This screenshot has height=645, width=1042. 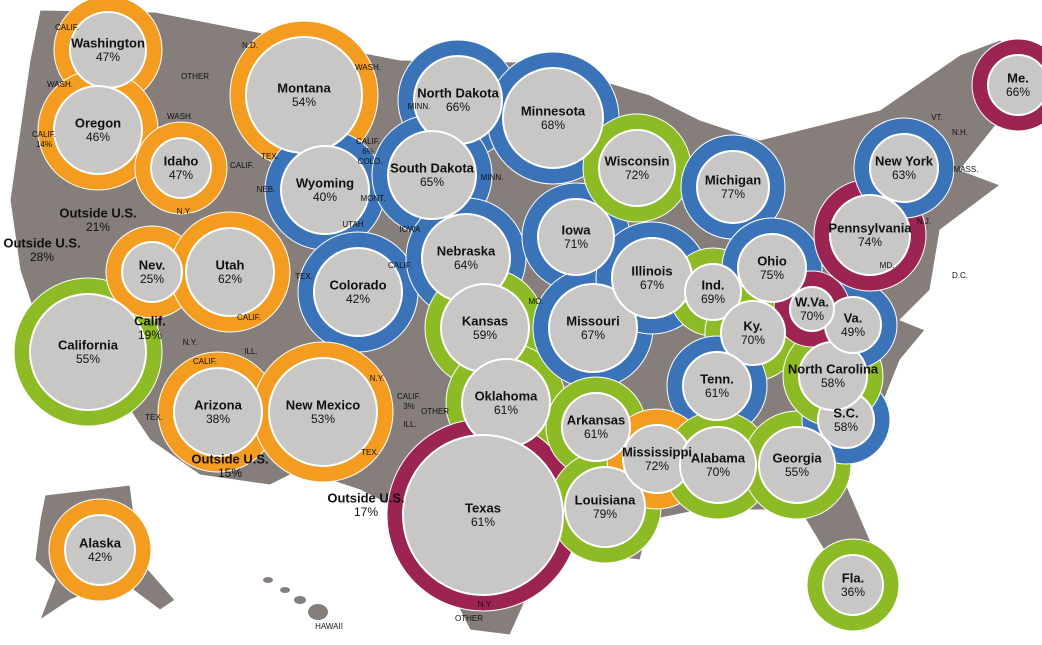 I want to click on small-label: N.H., so click(x=960, y=132).